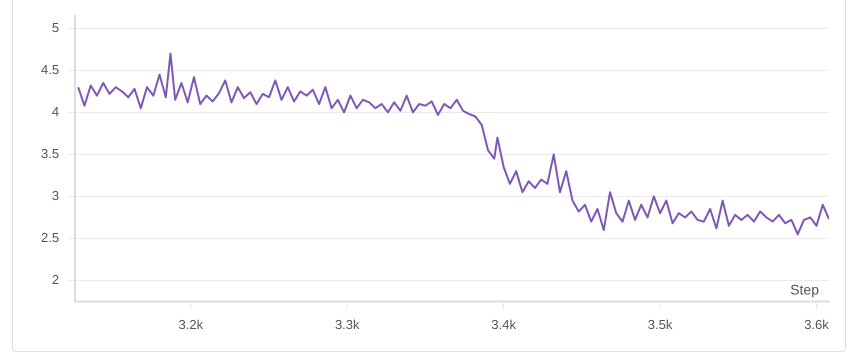 This screenshot has height=363, width=856. Describe the element at coordinates (50, 153) in the screenshot. I see `y-tick-label: 3.5` at that location.